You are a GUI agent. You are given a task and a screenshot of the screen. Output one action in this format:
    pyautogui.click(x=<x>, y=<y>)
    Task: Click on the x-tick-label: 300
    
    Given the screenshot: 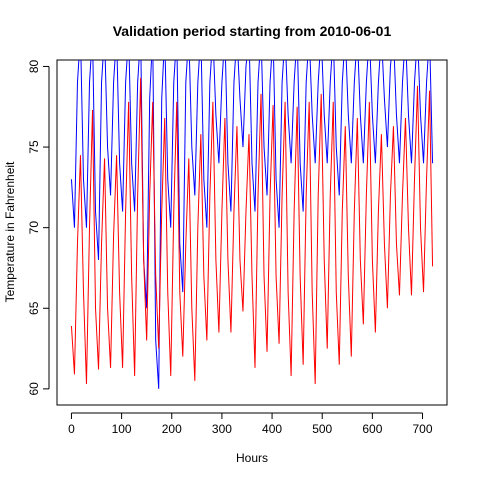 What is the action you would take?
    pyautogui.click(x=222, y=429)
    